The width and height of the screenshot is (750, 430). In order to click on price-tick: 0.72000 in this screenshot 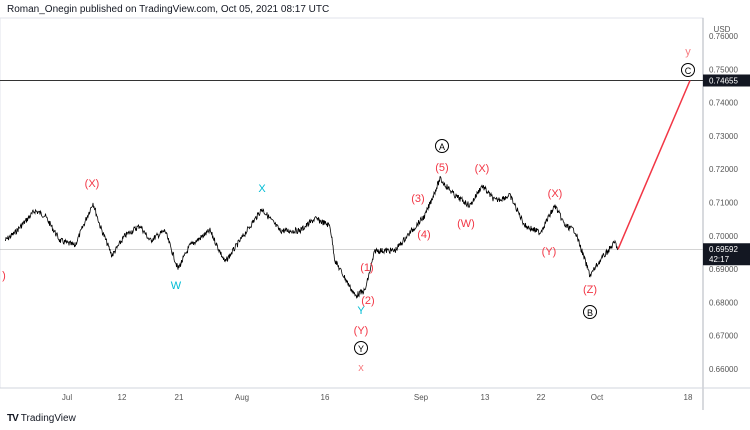, I will do `click(723, 169)`.